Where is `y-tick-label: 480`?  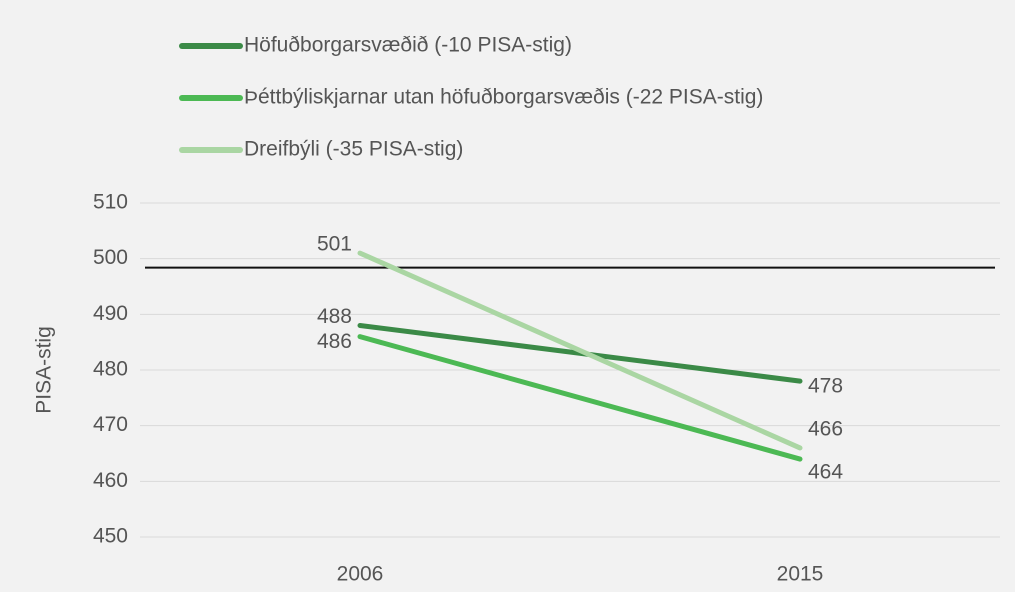
y-tick-label: 480 is located at coordinates (110, 369).